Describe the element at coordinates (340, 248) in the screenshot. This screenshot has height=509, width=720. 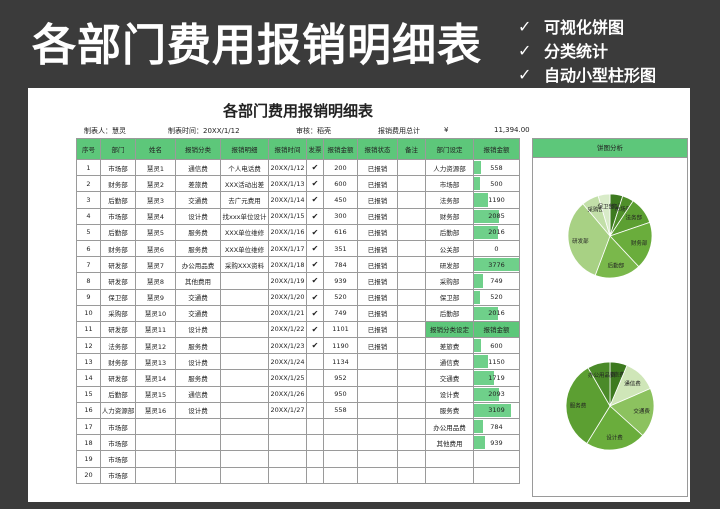
I see `cell-amt: 351` at that location.